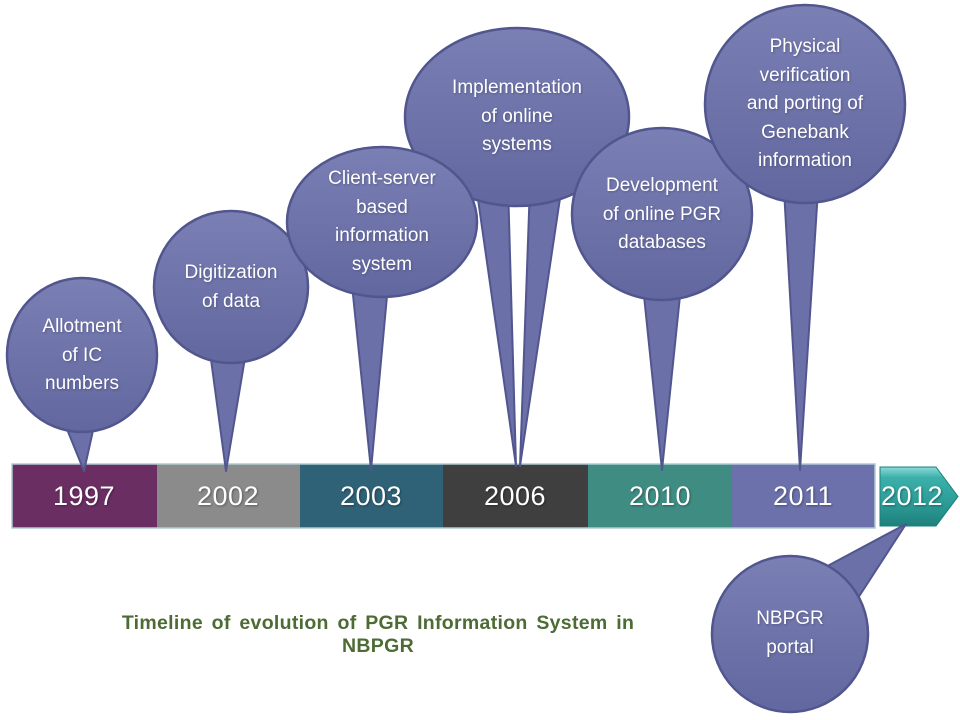  I want to click on balloon-tail-digitization, so click(228, 411).